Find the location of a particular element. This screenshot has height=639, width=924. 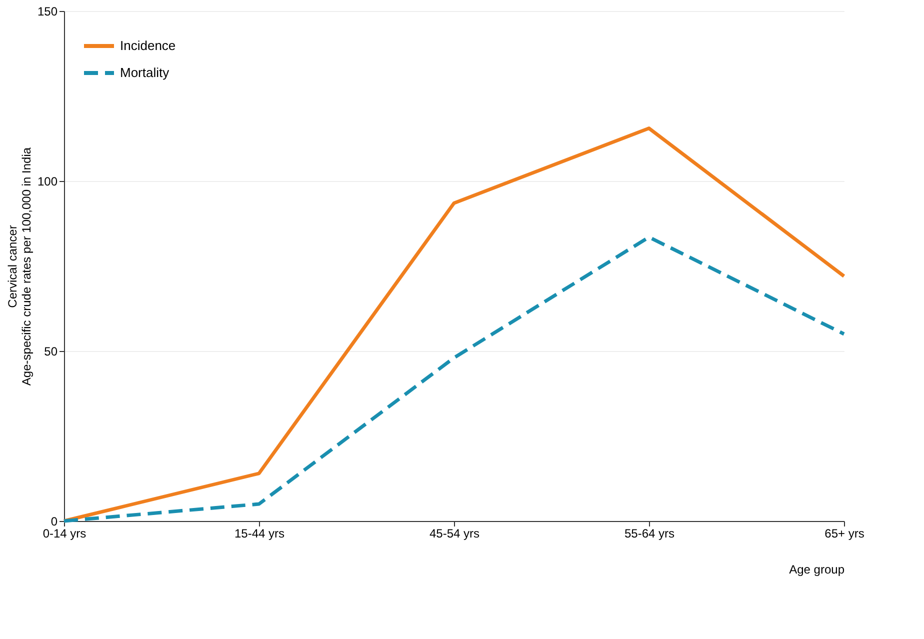

y-tick-label: 0 is located at coordinates (54, 521).